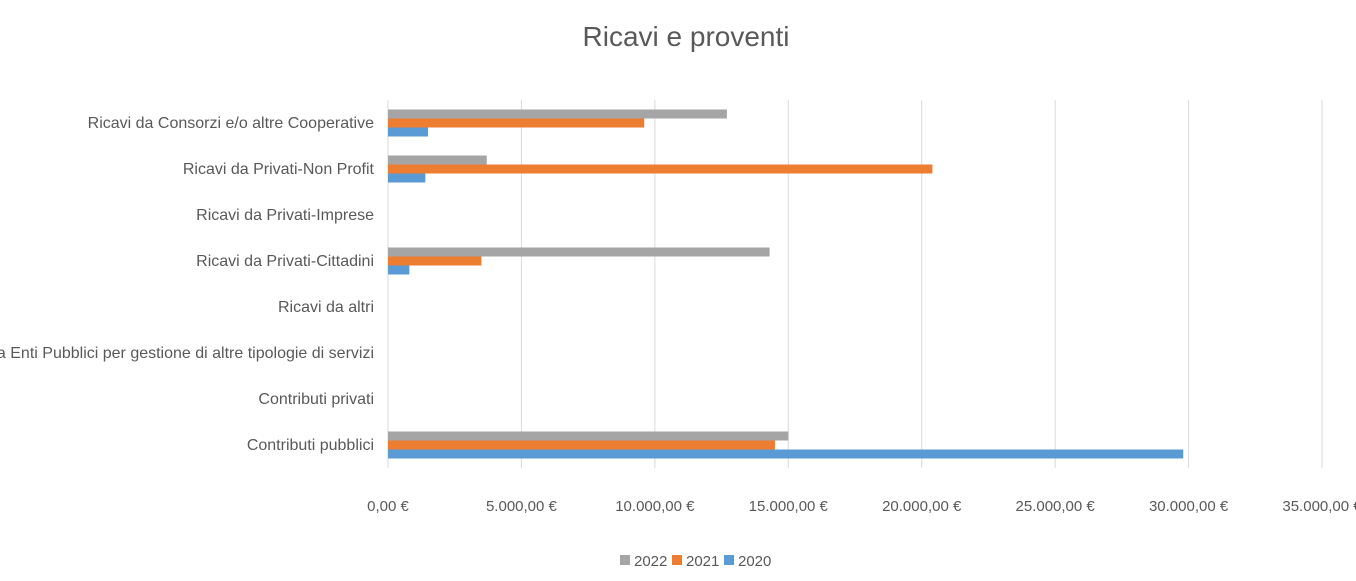 This screenshot has height=581, width=1356. What do you see at coordinates (1056, 506) in the screenshot?
I see `x-tick-label: 25.000,00 €` at bounding box center [1056, 506].